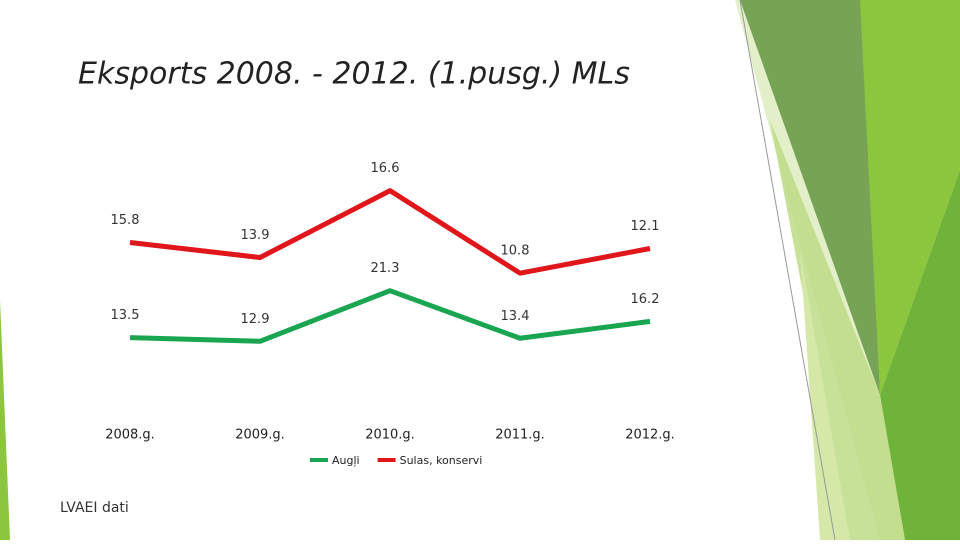 The height and width of the screenshot is (544, 960). Describe the element at coordinates (441, 460) in the screenshot. I see `legend-label: Sulas, konservi` at that location.